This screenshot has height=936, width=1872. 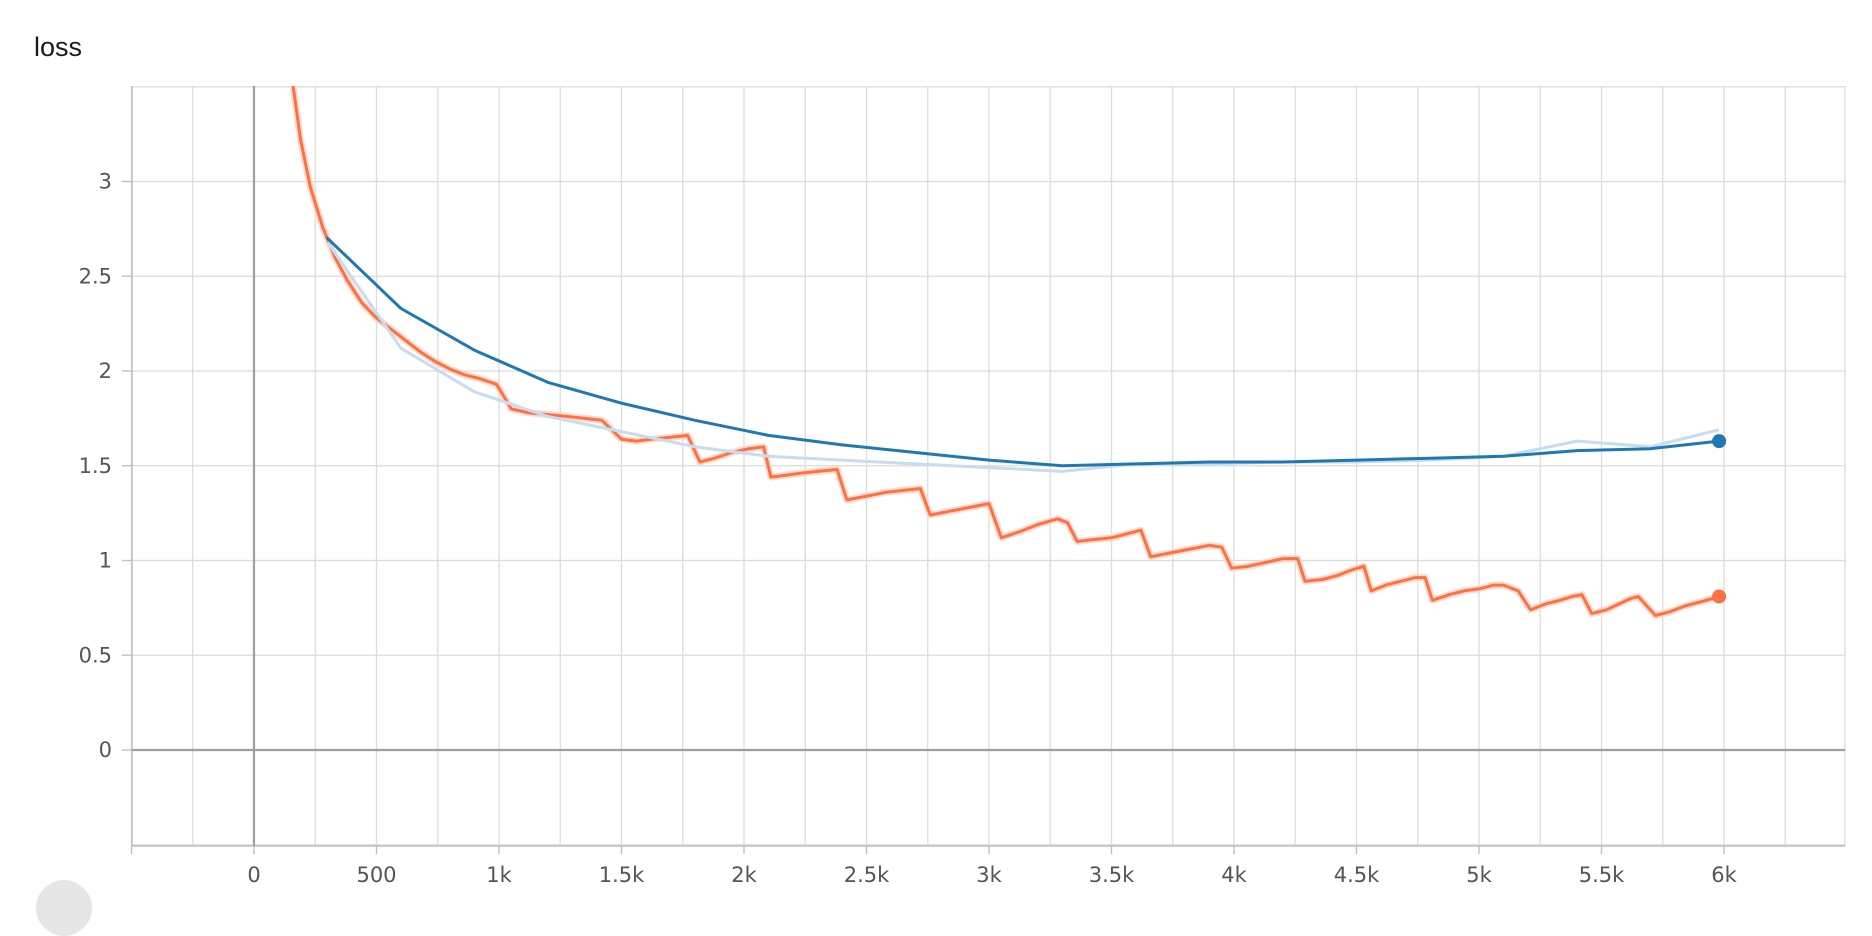 What do you see at coordinates (1234, 875) in the screenshot?
I see `x-tick-label: 4k` at bounding box center [1234, 875].